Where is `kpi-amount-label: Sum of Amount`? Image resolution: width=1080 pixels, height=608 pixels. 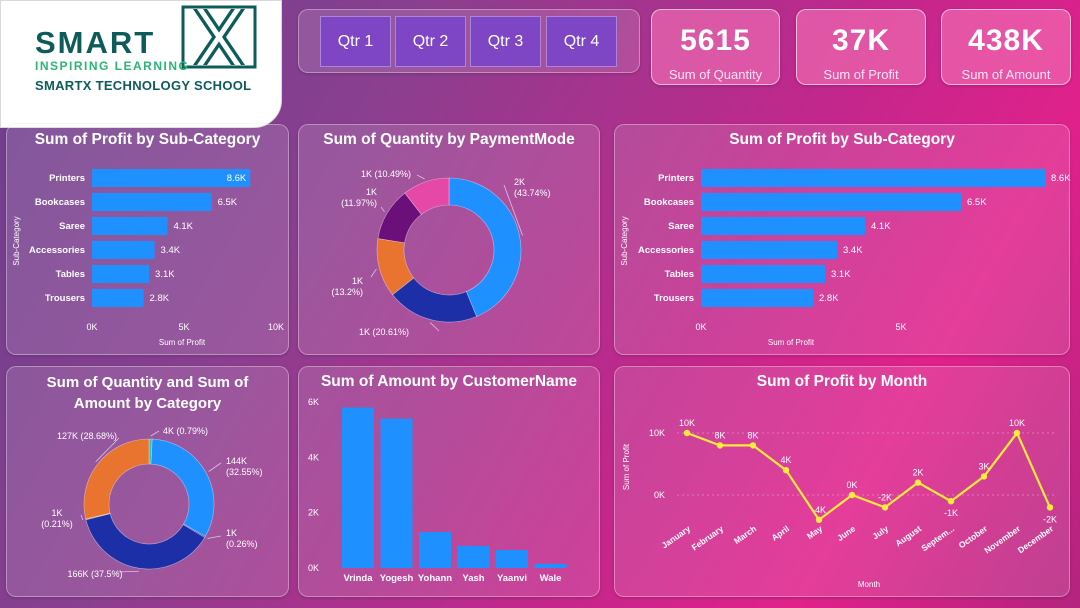 kpi-amount-label: Sum of Amount is located at coordinates (1006, 74).